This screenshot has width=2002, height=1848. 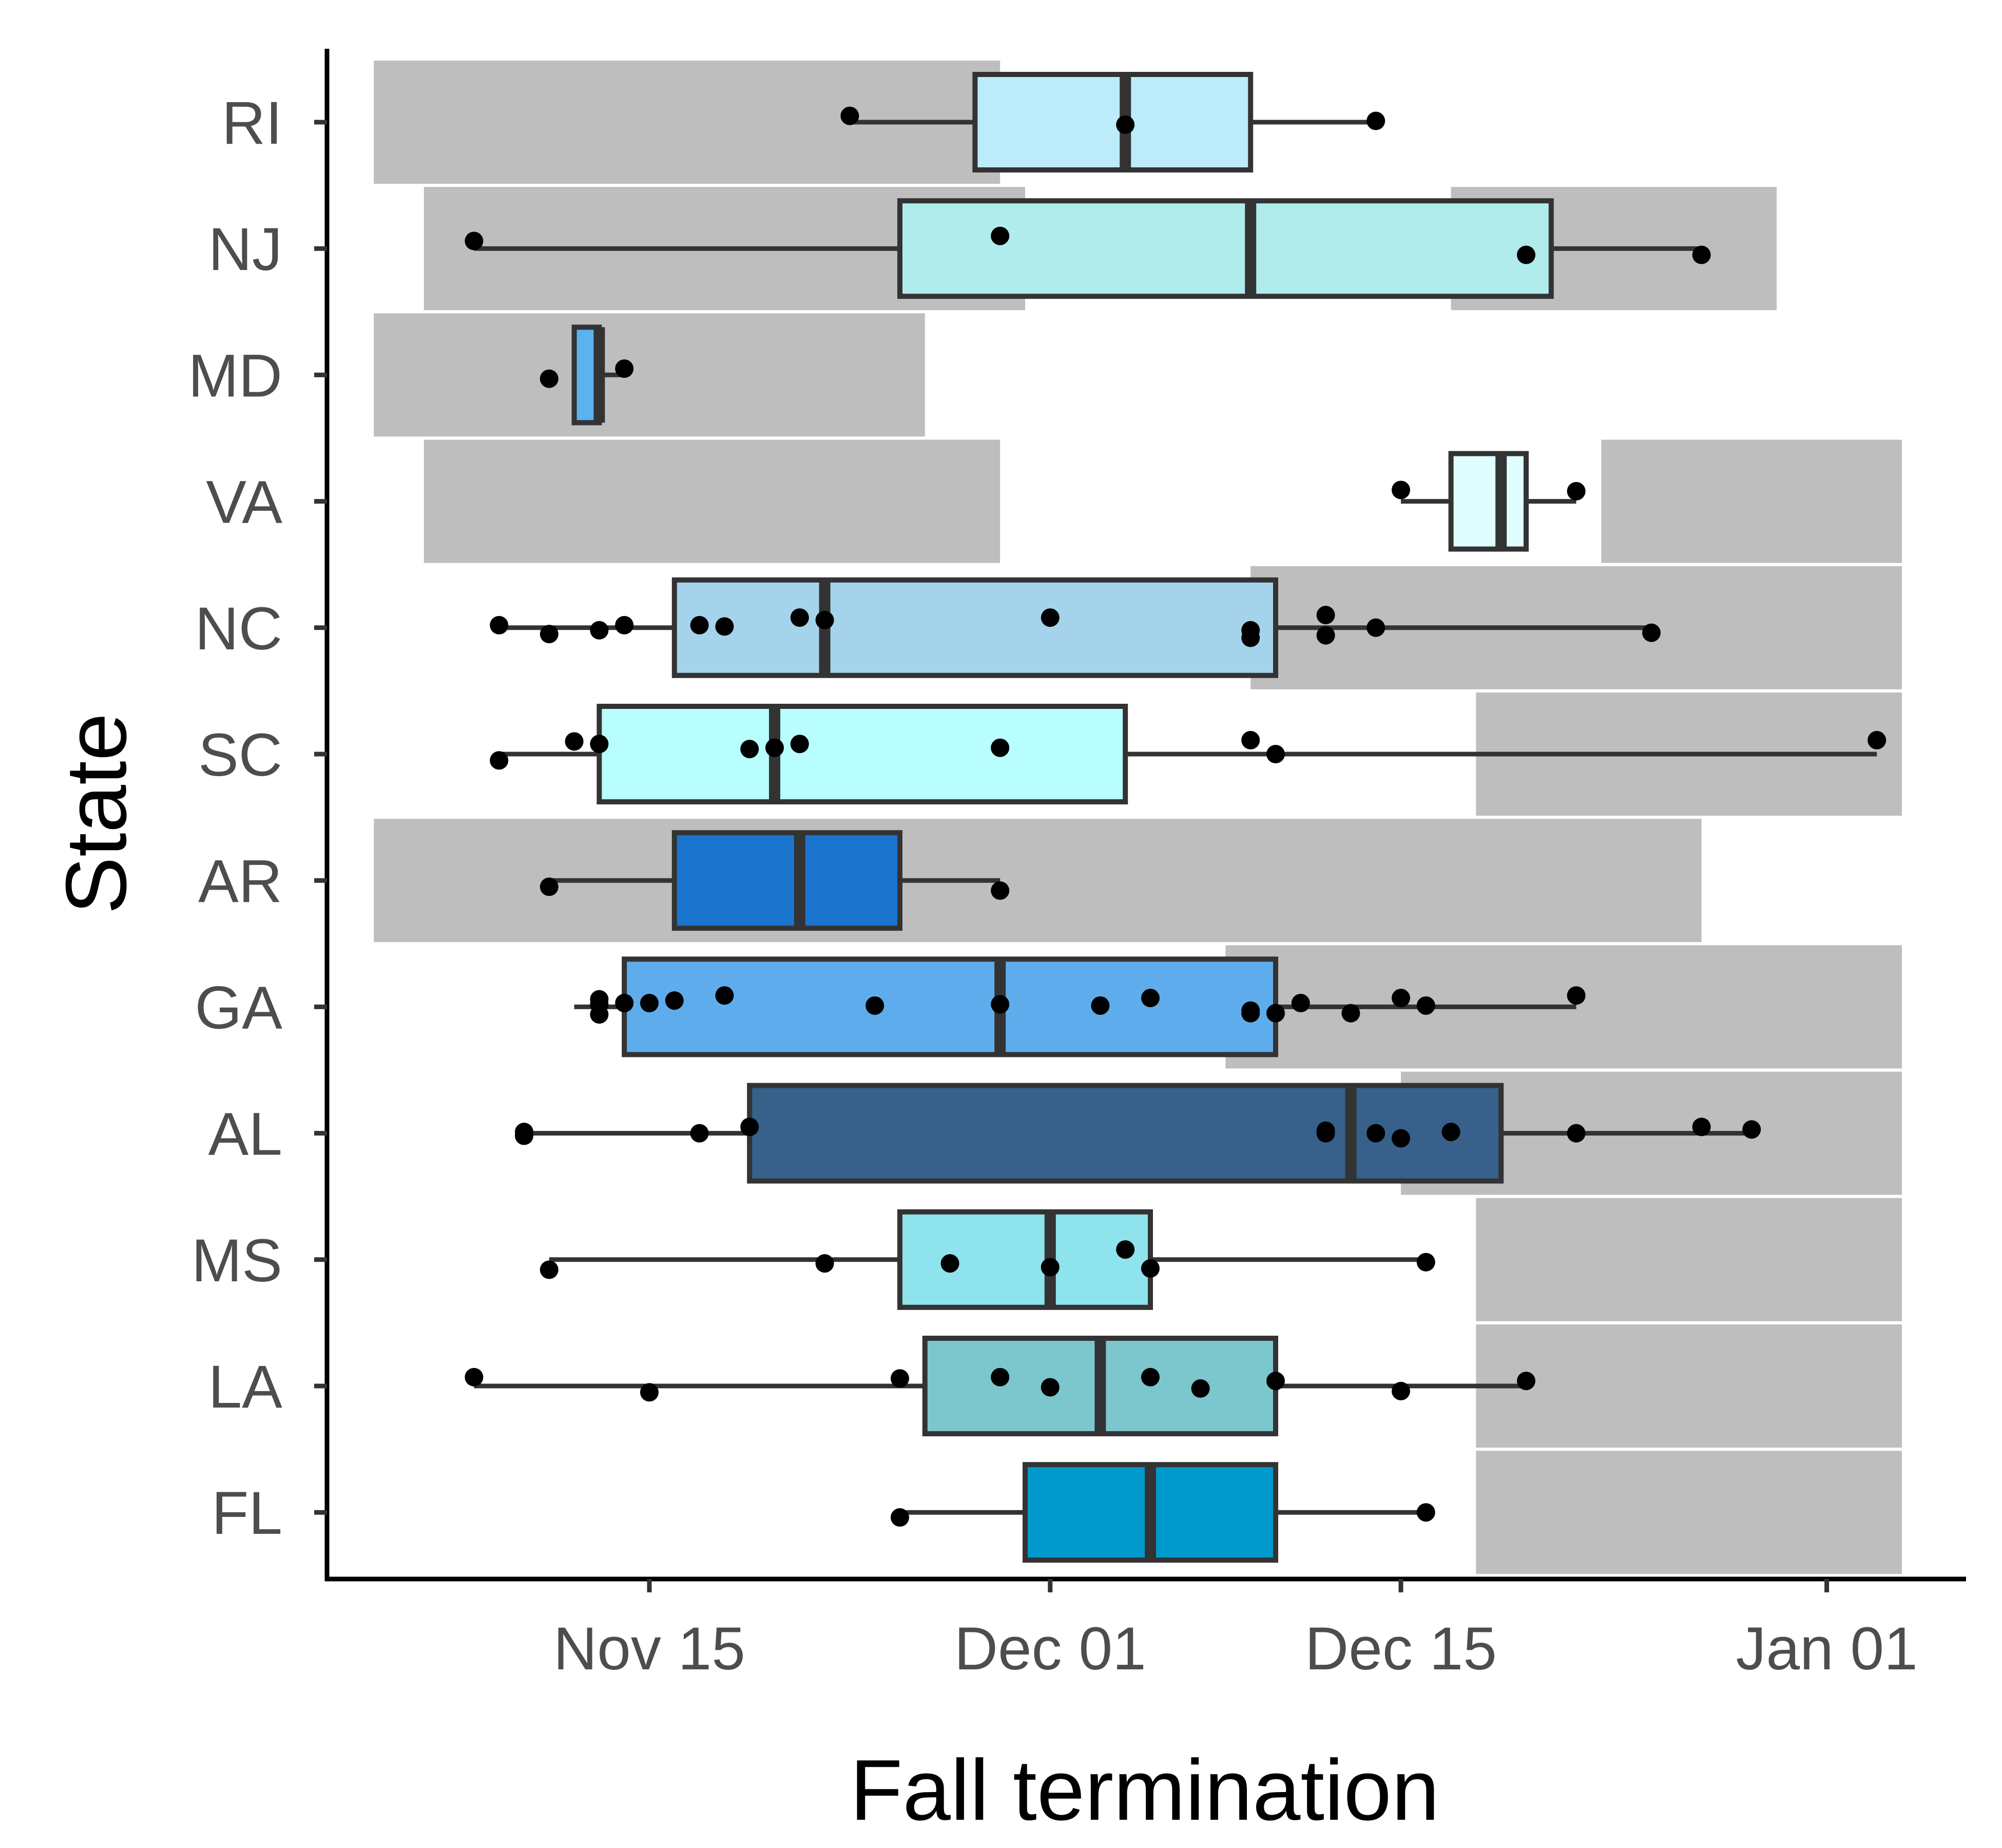 I want to click on boxplot-sc, so click(x=1188, y=754).